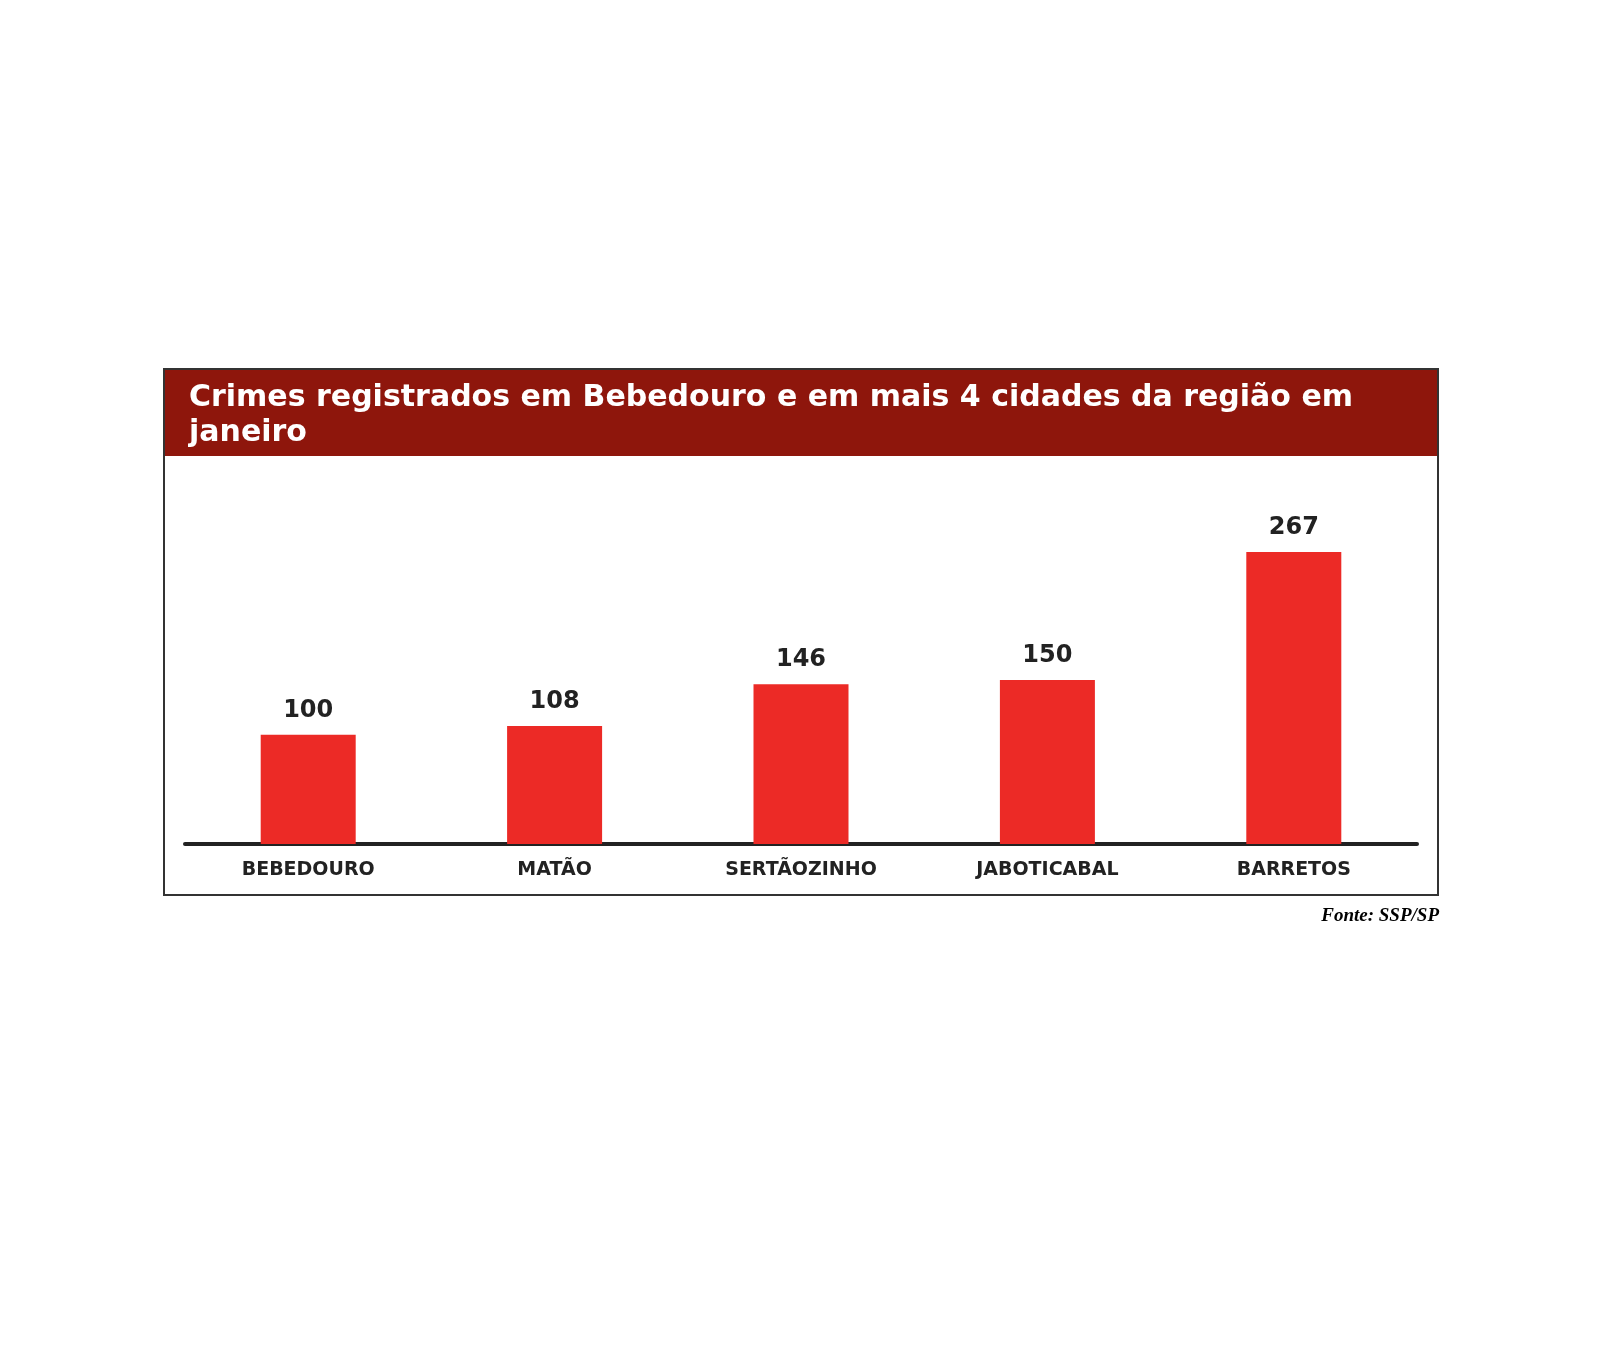 The height and width of the screenshot is (1368, 1600). What do you see at coordinates (308, 867) in the screenshot?
I see `x-tick-label: BEBEDOURO` at bounding box center [308, 867].